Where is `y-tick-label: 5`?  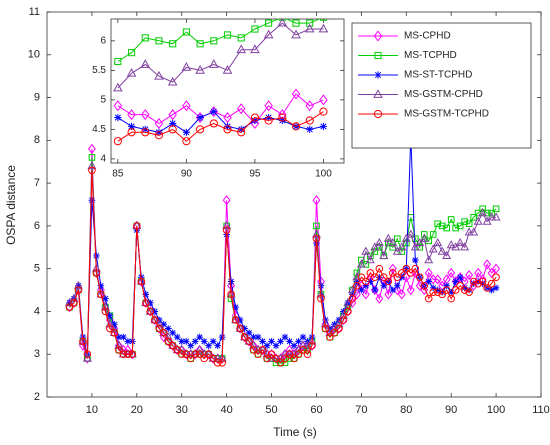
y-tick-label: 5 is located at coordinates (37, 269).